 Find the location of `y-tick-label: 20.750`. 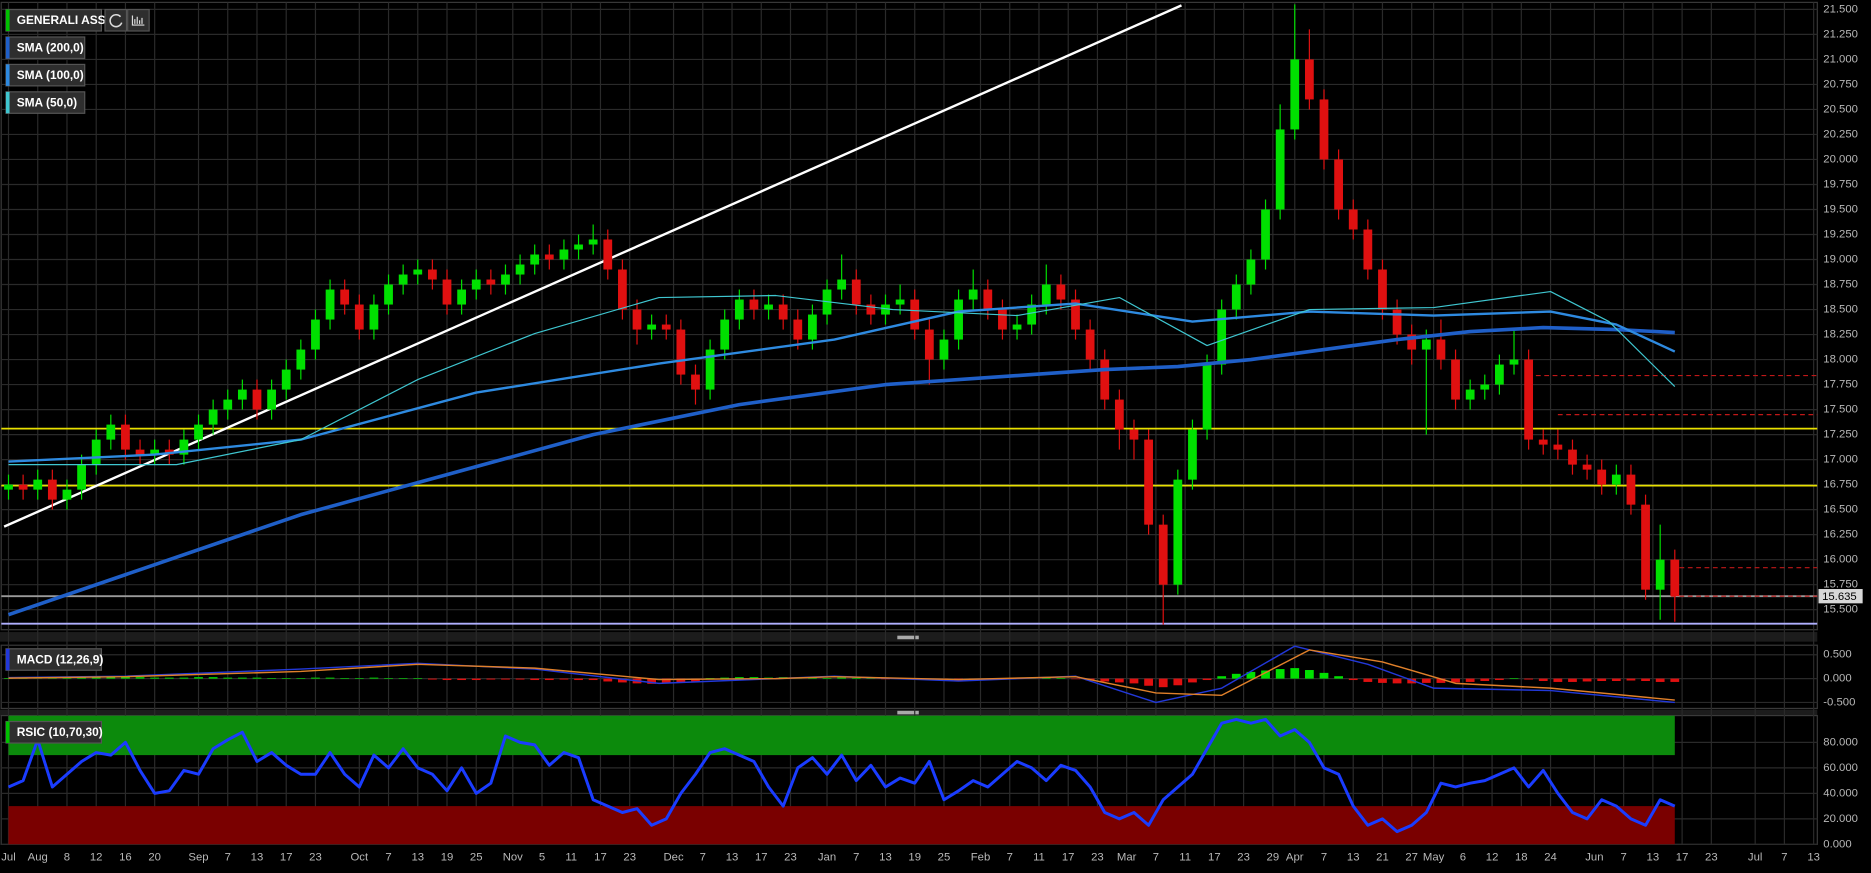

y-tick-label: 20.750 is located at coordinates (1840, 84).